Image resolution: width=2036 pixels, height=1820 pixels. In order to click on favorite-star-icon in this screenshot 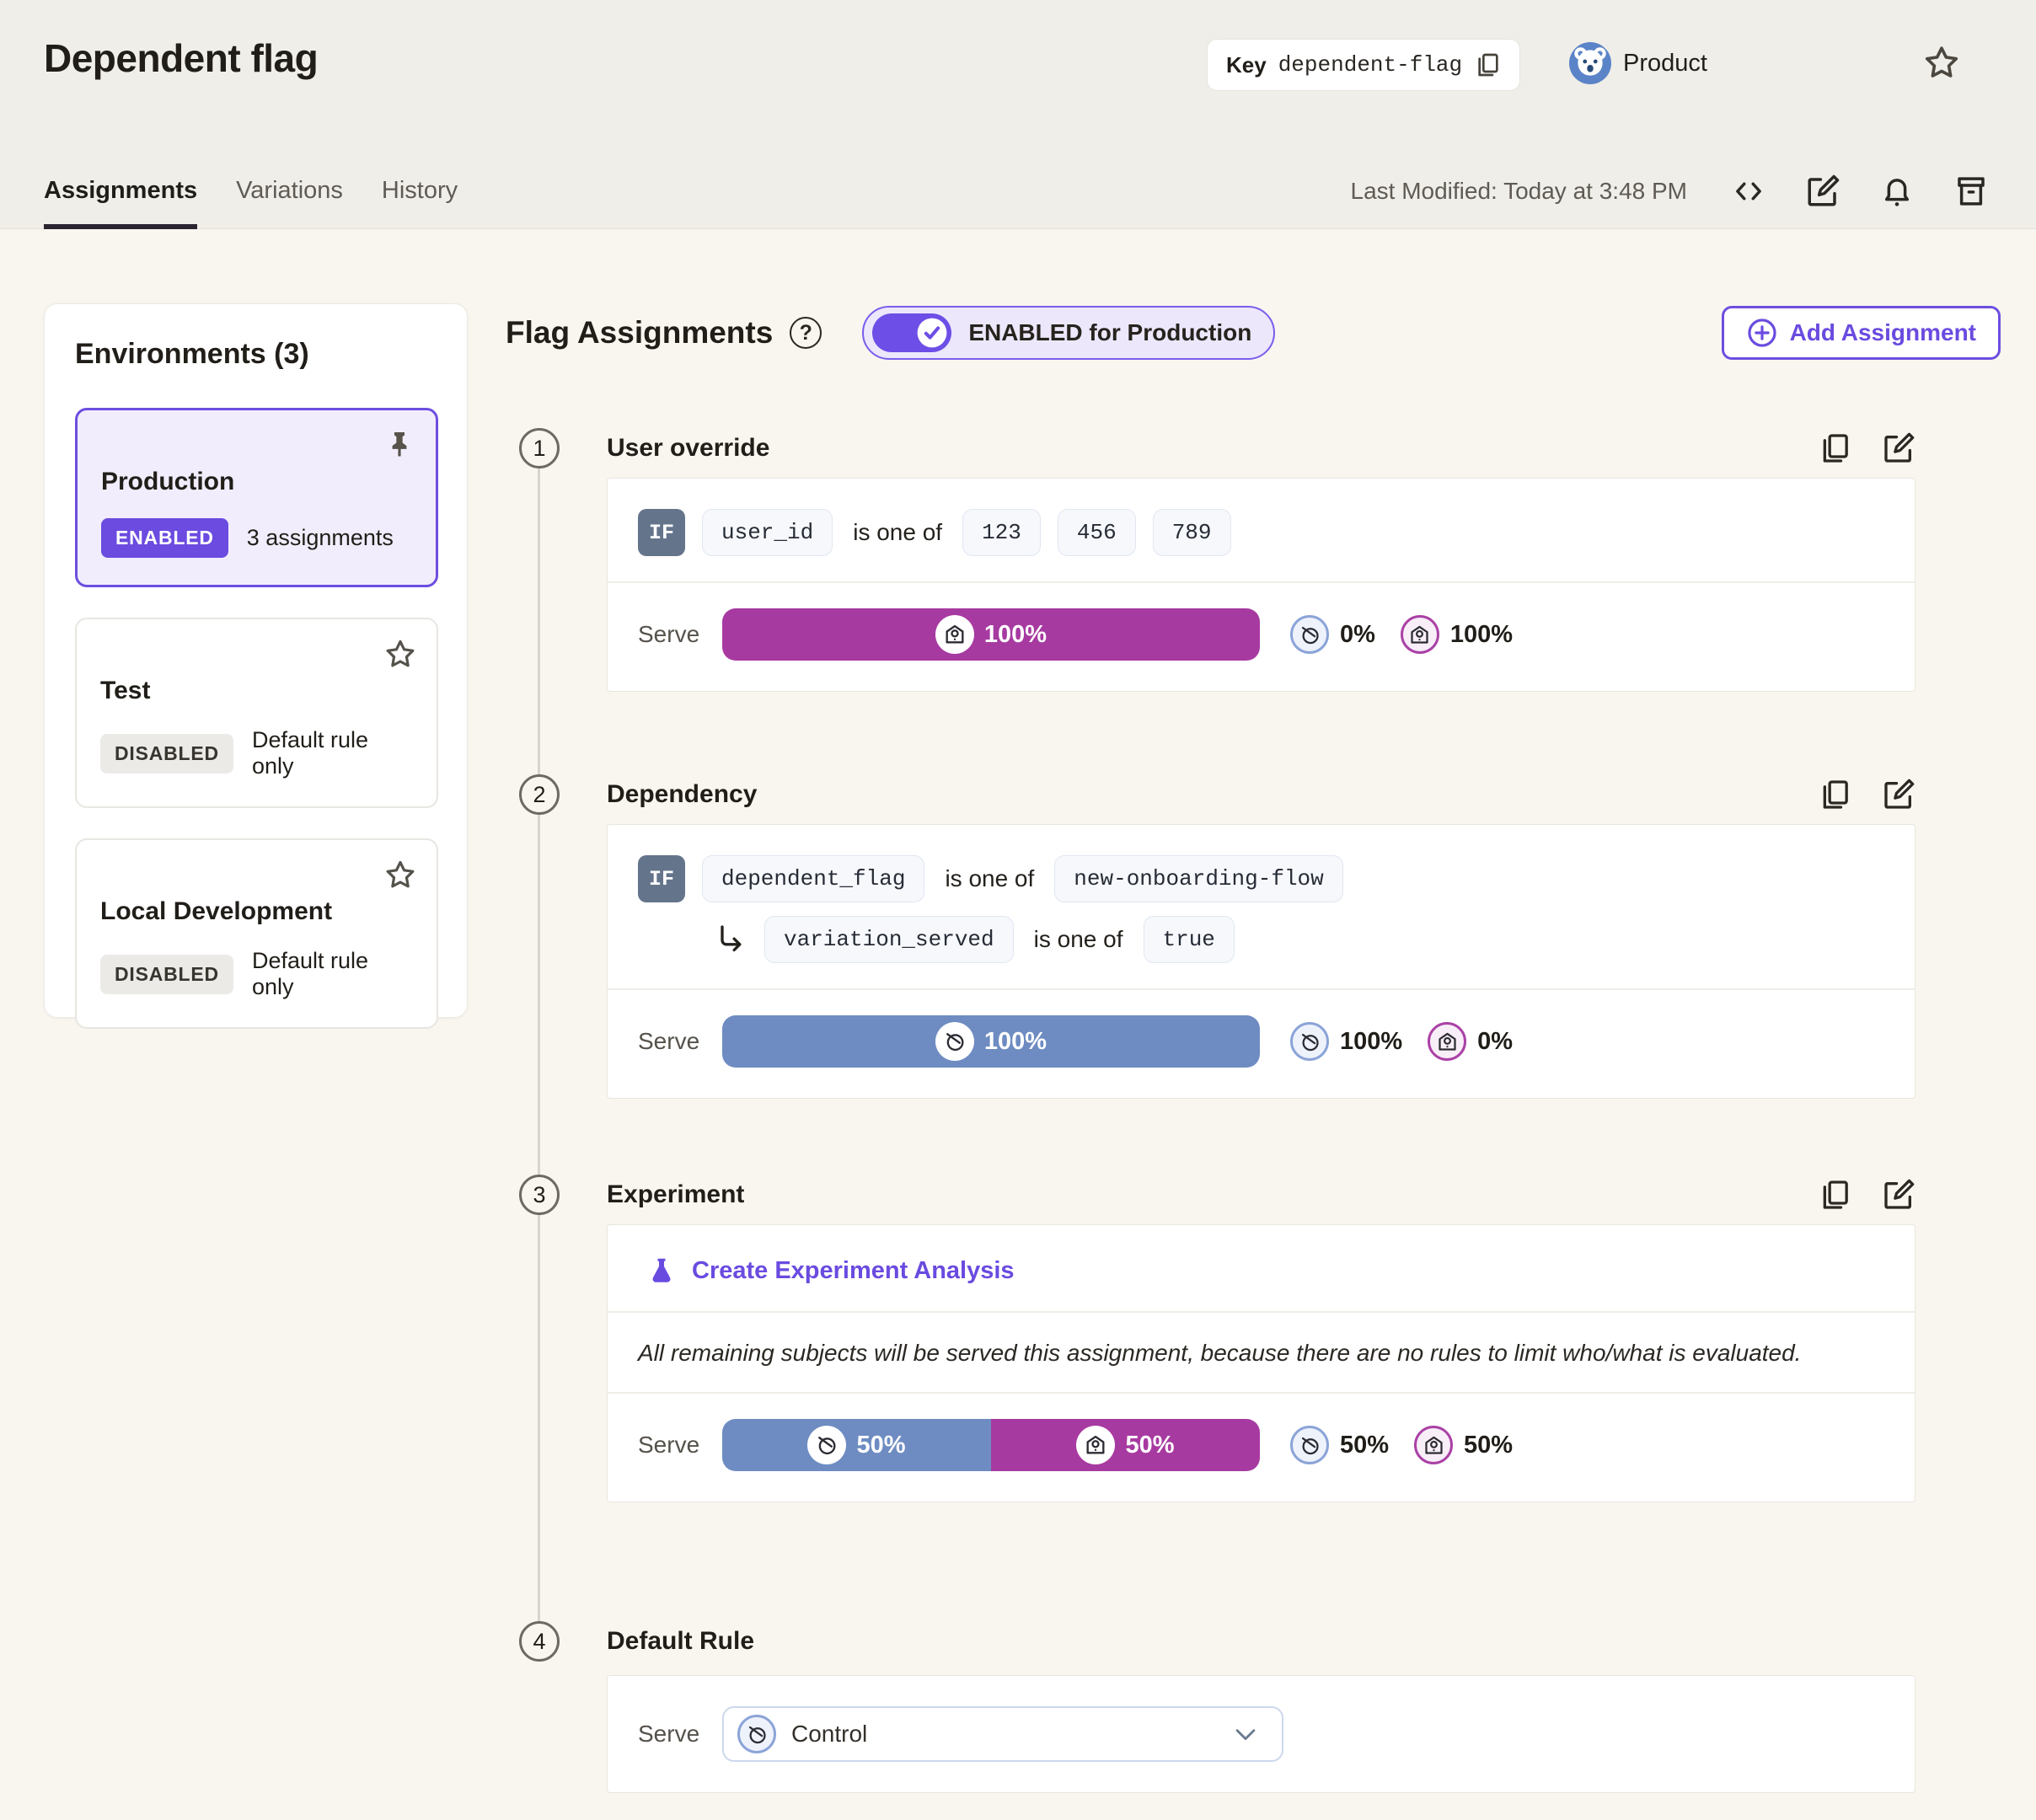, I will do `click(1941, 62)`.